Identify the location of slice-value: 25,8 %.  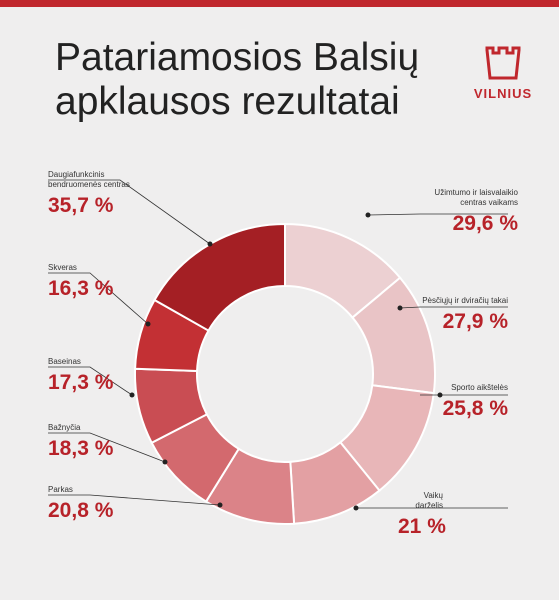
(475, 408).